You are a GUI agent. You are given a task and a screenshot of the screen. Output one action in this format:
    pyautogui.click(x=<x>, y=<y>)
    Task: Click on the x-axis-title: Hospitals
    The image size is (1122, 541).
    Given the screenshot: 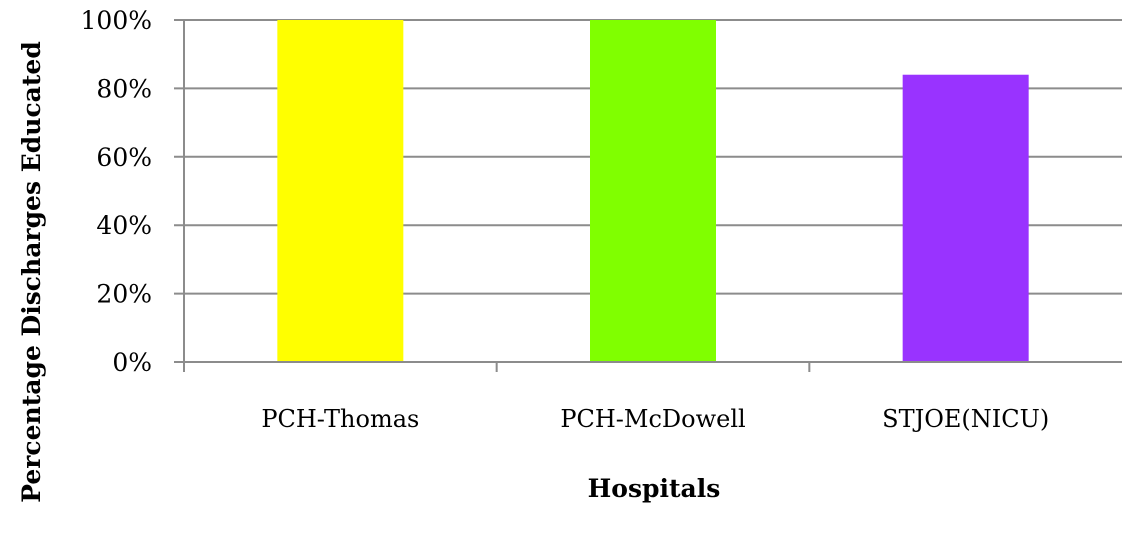 What is the action you would take?
    pyautogui.click(x=654, y=488)
    